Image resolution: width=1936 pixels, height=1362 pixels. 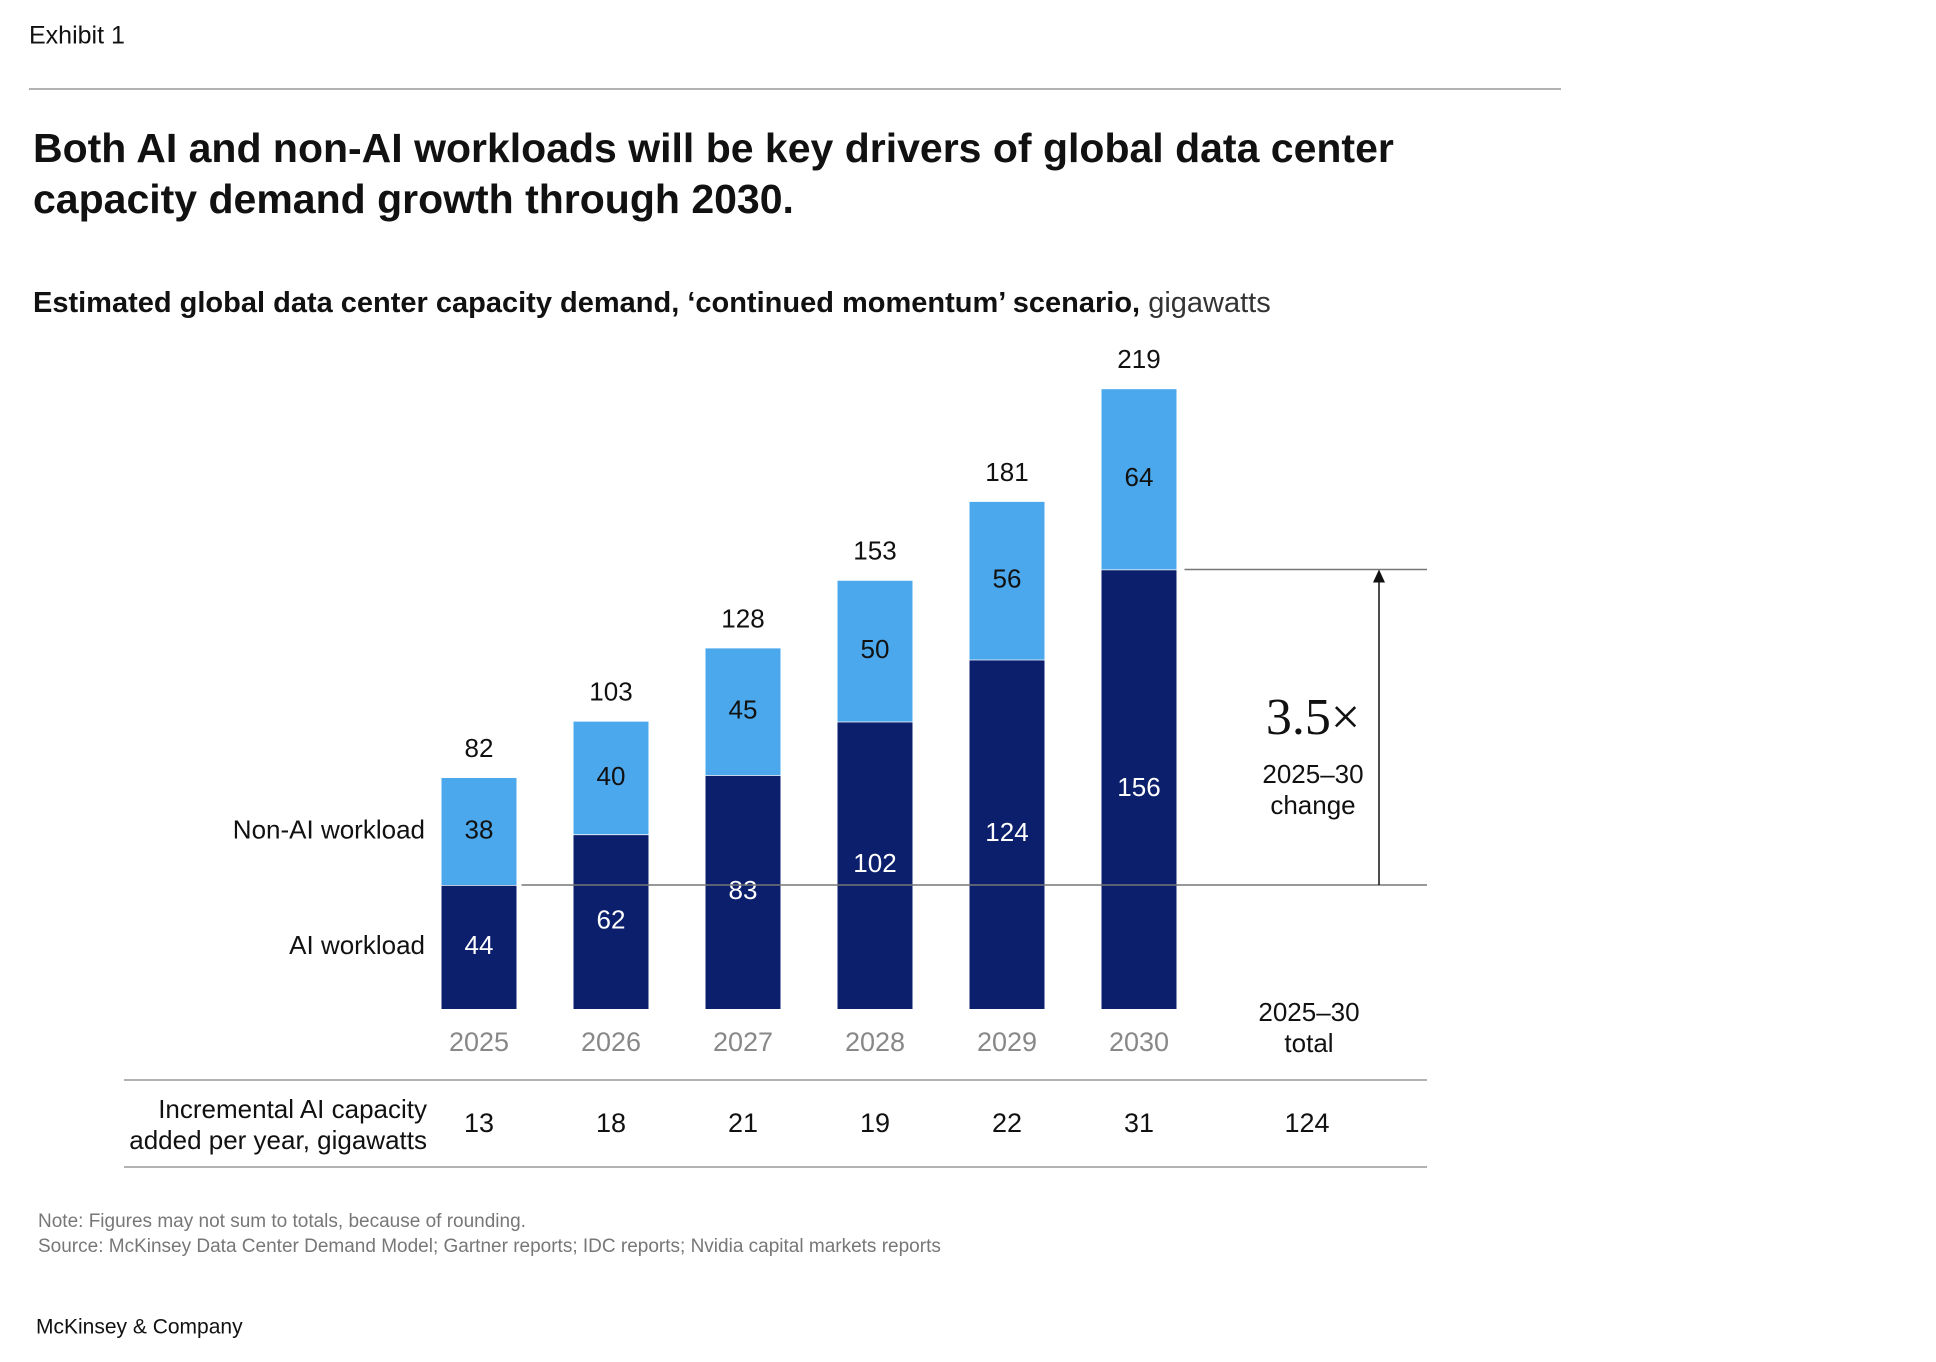 I want to click on incremental-value: 19, so click(x=875, y=1123).